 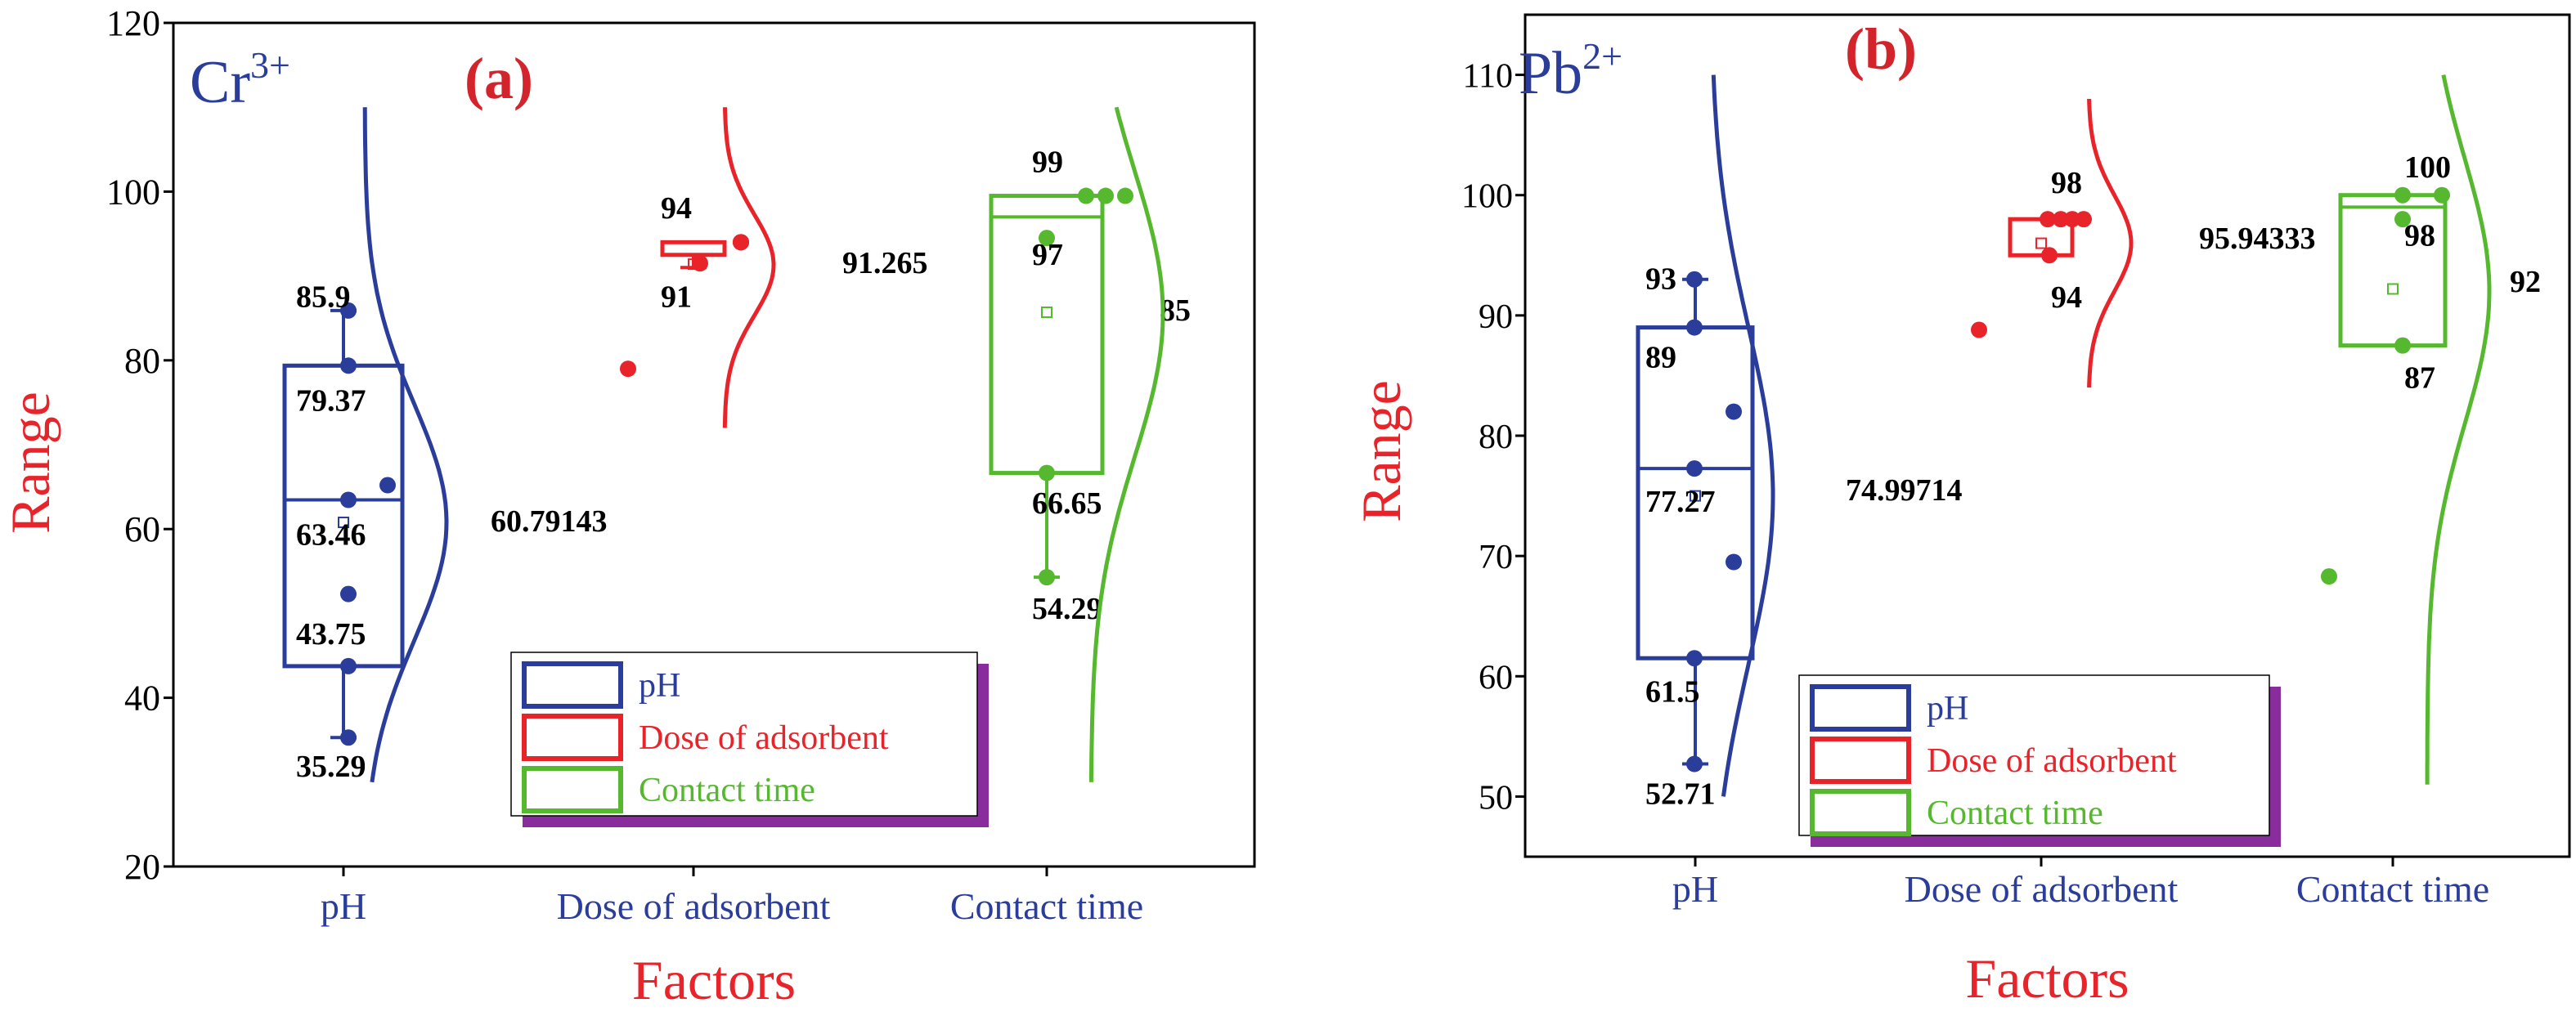 What do you see at coordinates (1904, 490) in the screenshot?
I see `mean-value-label: 74.99714` at bounding box center [1904, 490].